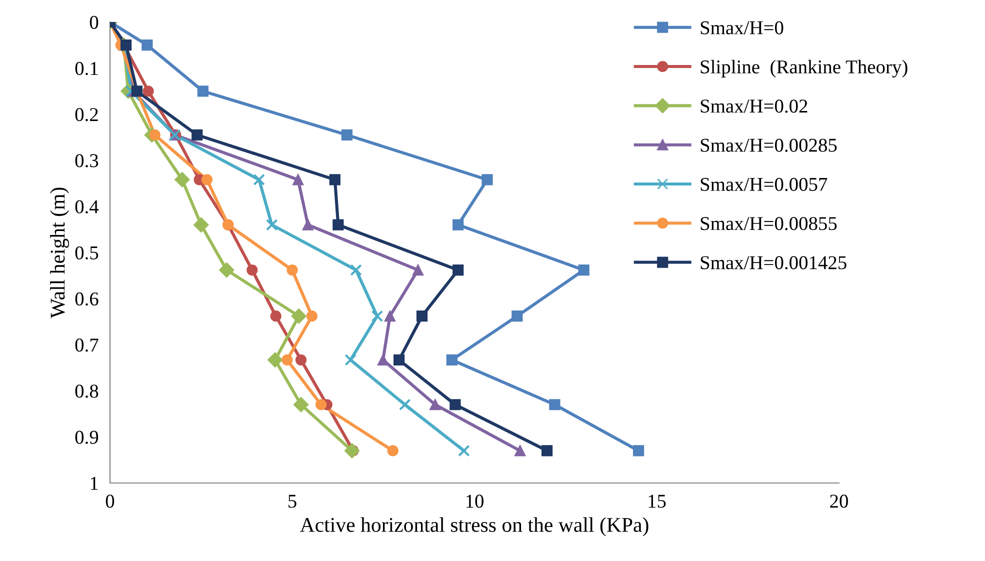  What do you see at coordinates (86, 391) in the screenshot?
I see `y-tick-label: 0.8` at bounding box center [86, 391].